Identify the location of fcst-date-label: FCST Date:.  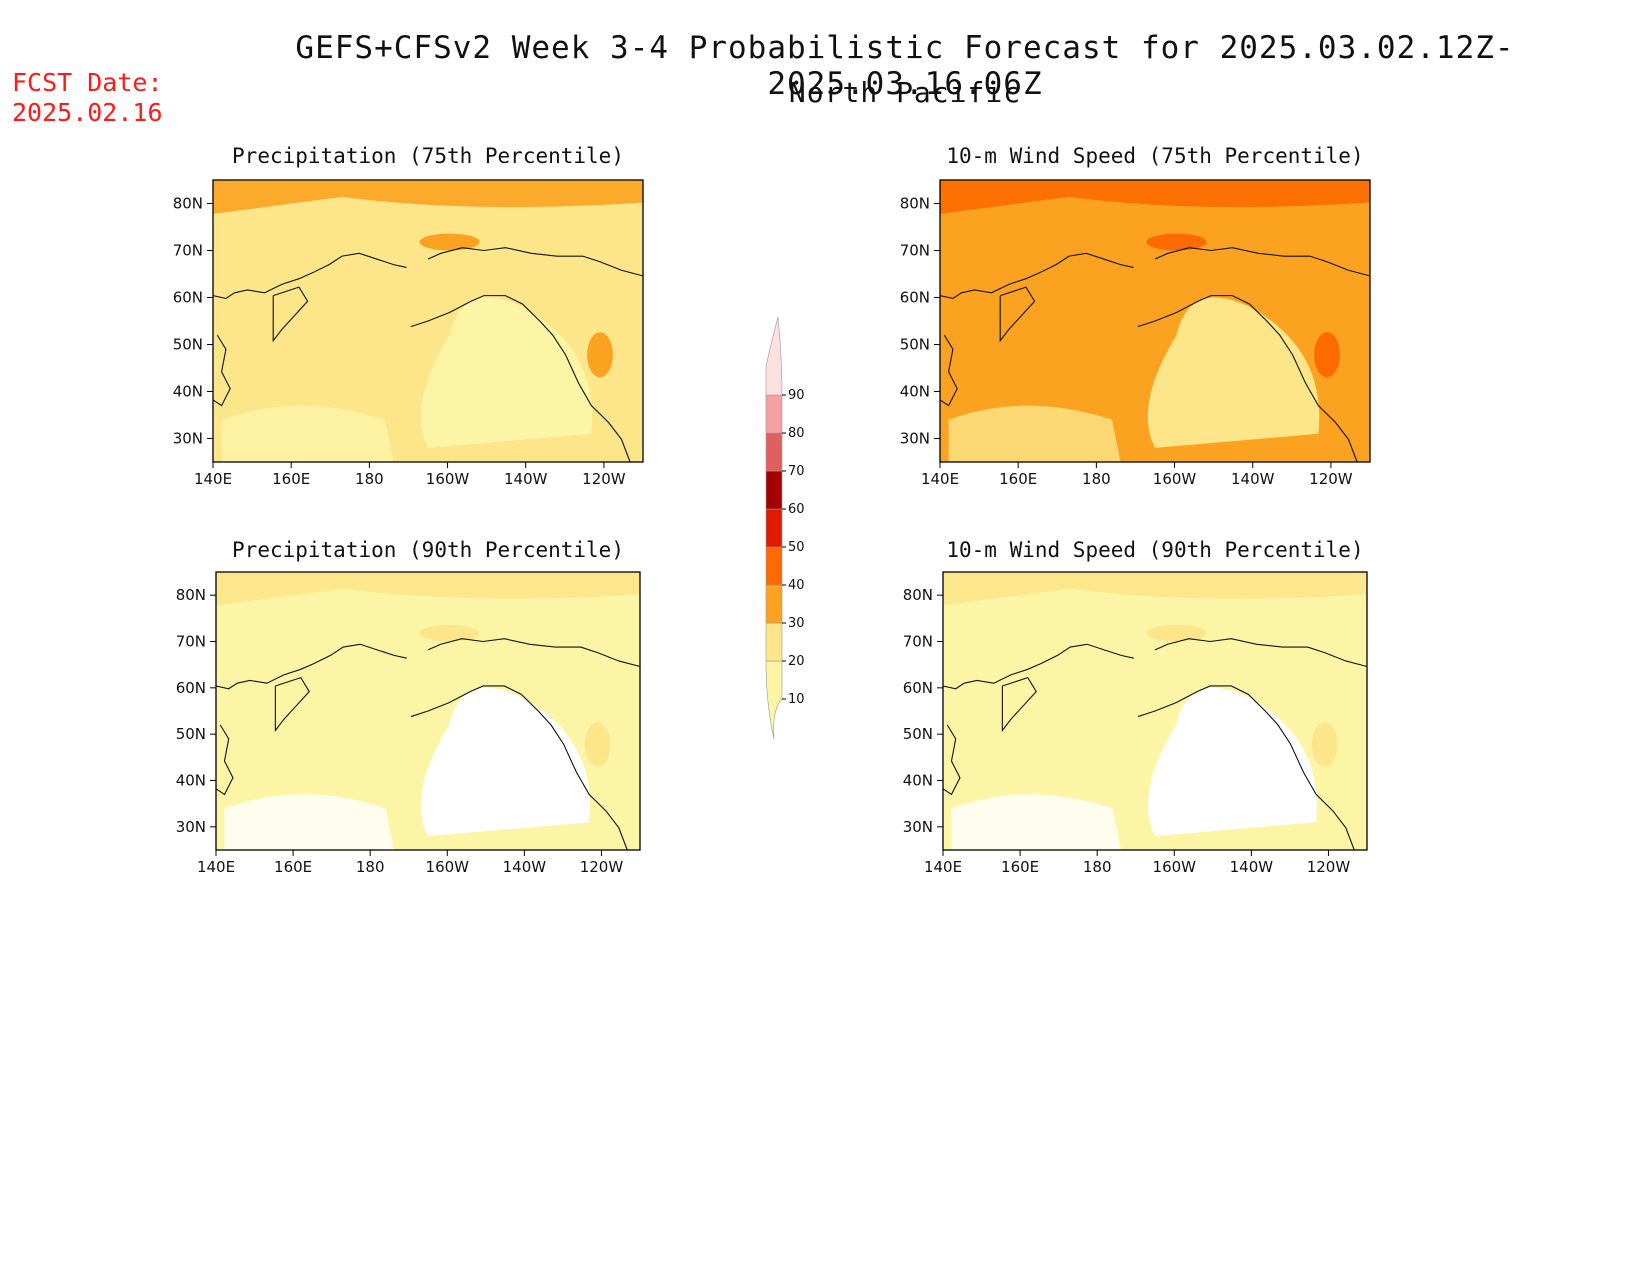
(87, 82).